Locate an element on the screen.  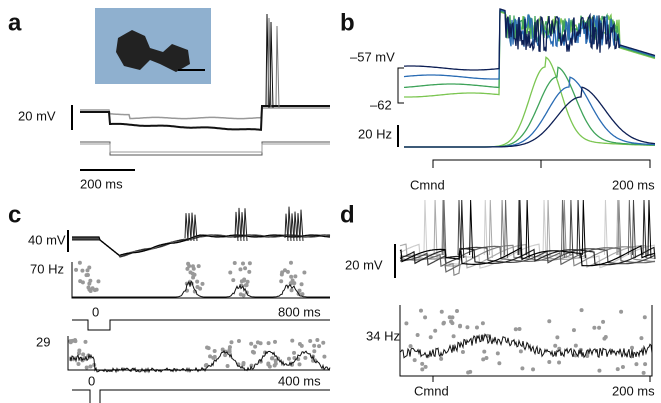
axis-label: Cmnd is located at coordinates (431, 390).